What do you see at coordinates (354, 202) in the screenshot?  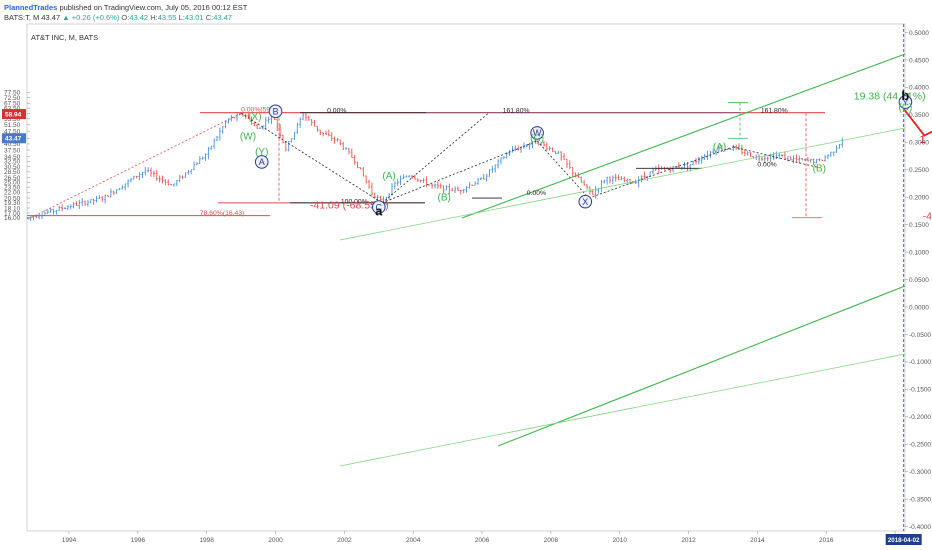 I see `annotation-label: 100.00%` at bounding box center [354, 202].